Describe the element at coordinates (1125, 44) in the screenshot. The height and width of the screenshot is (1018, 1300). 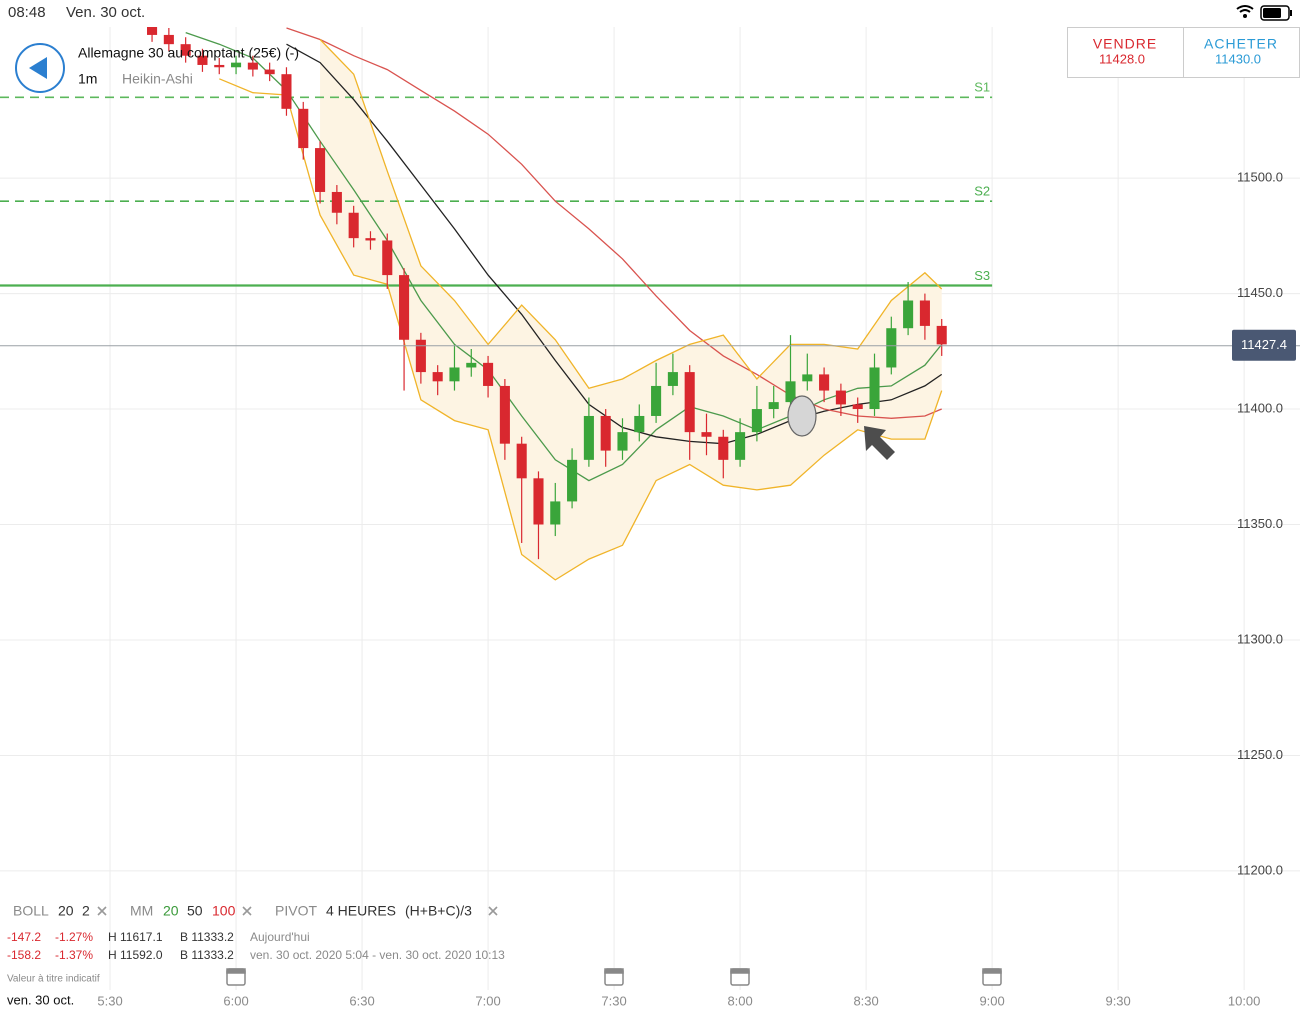
I see `sell-label: VENDRE` at that location.